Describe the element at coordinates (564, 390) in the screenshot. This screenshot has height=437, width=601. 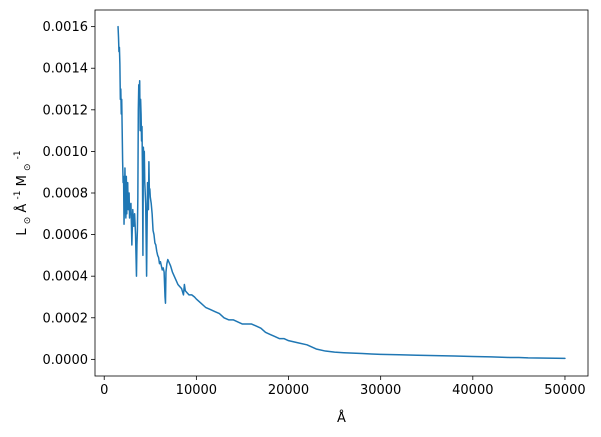
I see `x-tick-label: 50000` at that location.